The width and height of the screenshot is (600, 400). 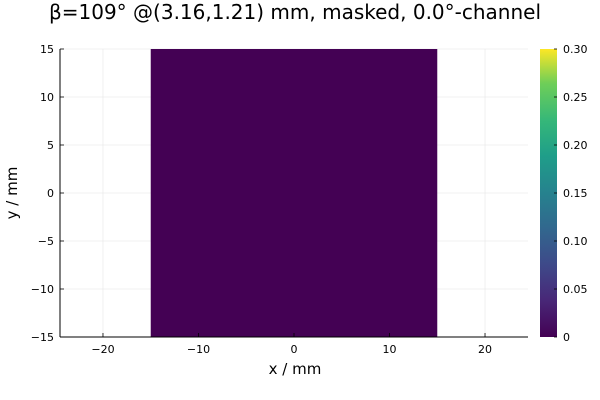 I want to click on colorbar-ticks: 0 0.05 0.10 0.15 0.20 0.25 0.30, so click(x=571, y=193).